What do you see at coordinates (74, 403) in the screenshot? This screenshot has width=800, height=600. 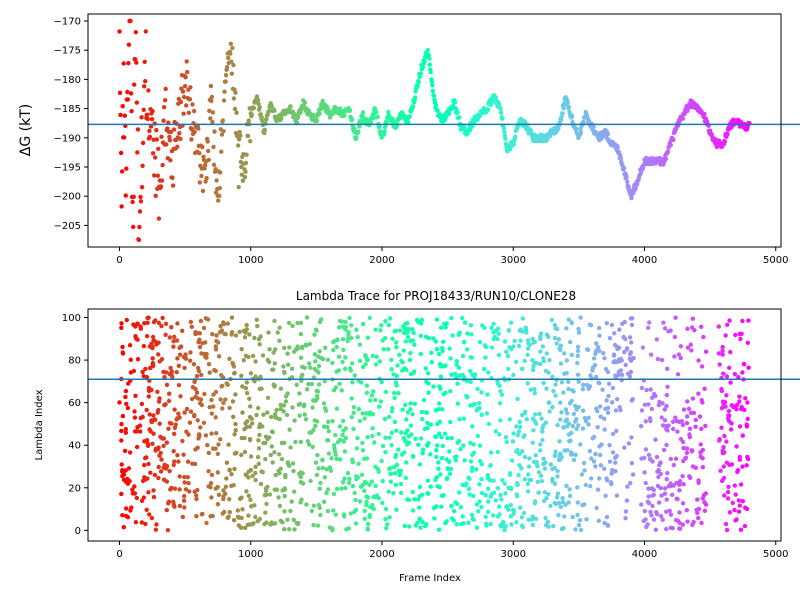 I see `lambda-y-tick-label: 60` at bounding box center [74, 403].